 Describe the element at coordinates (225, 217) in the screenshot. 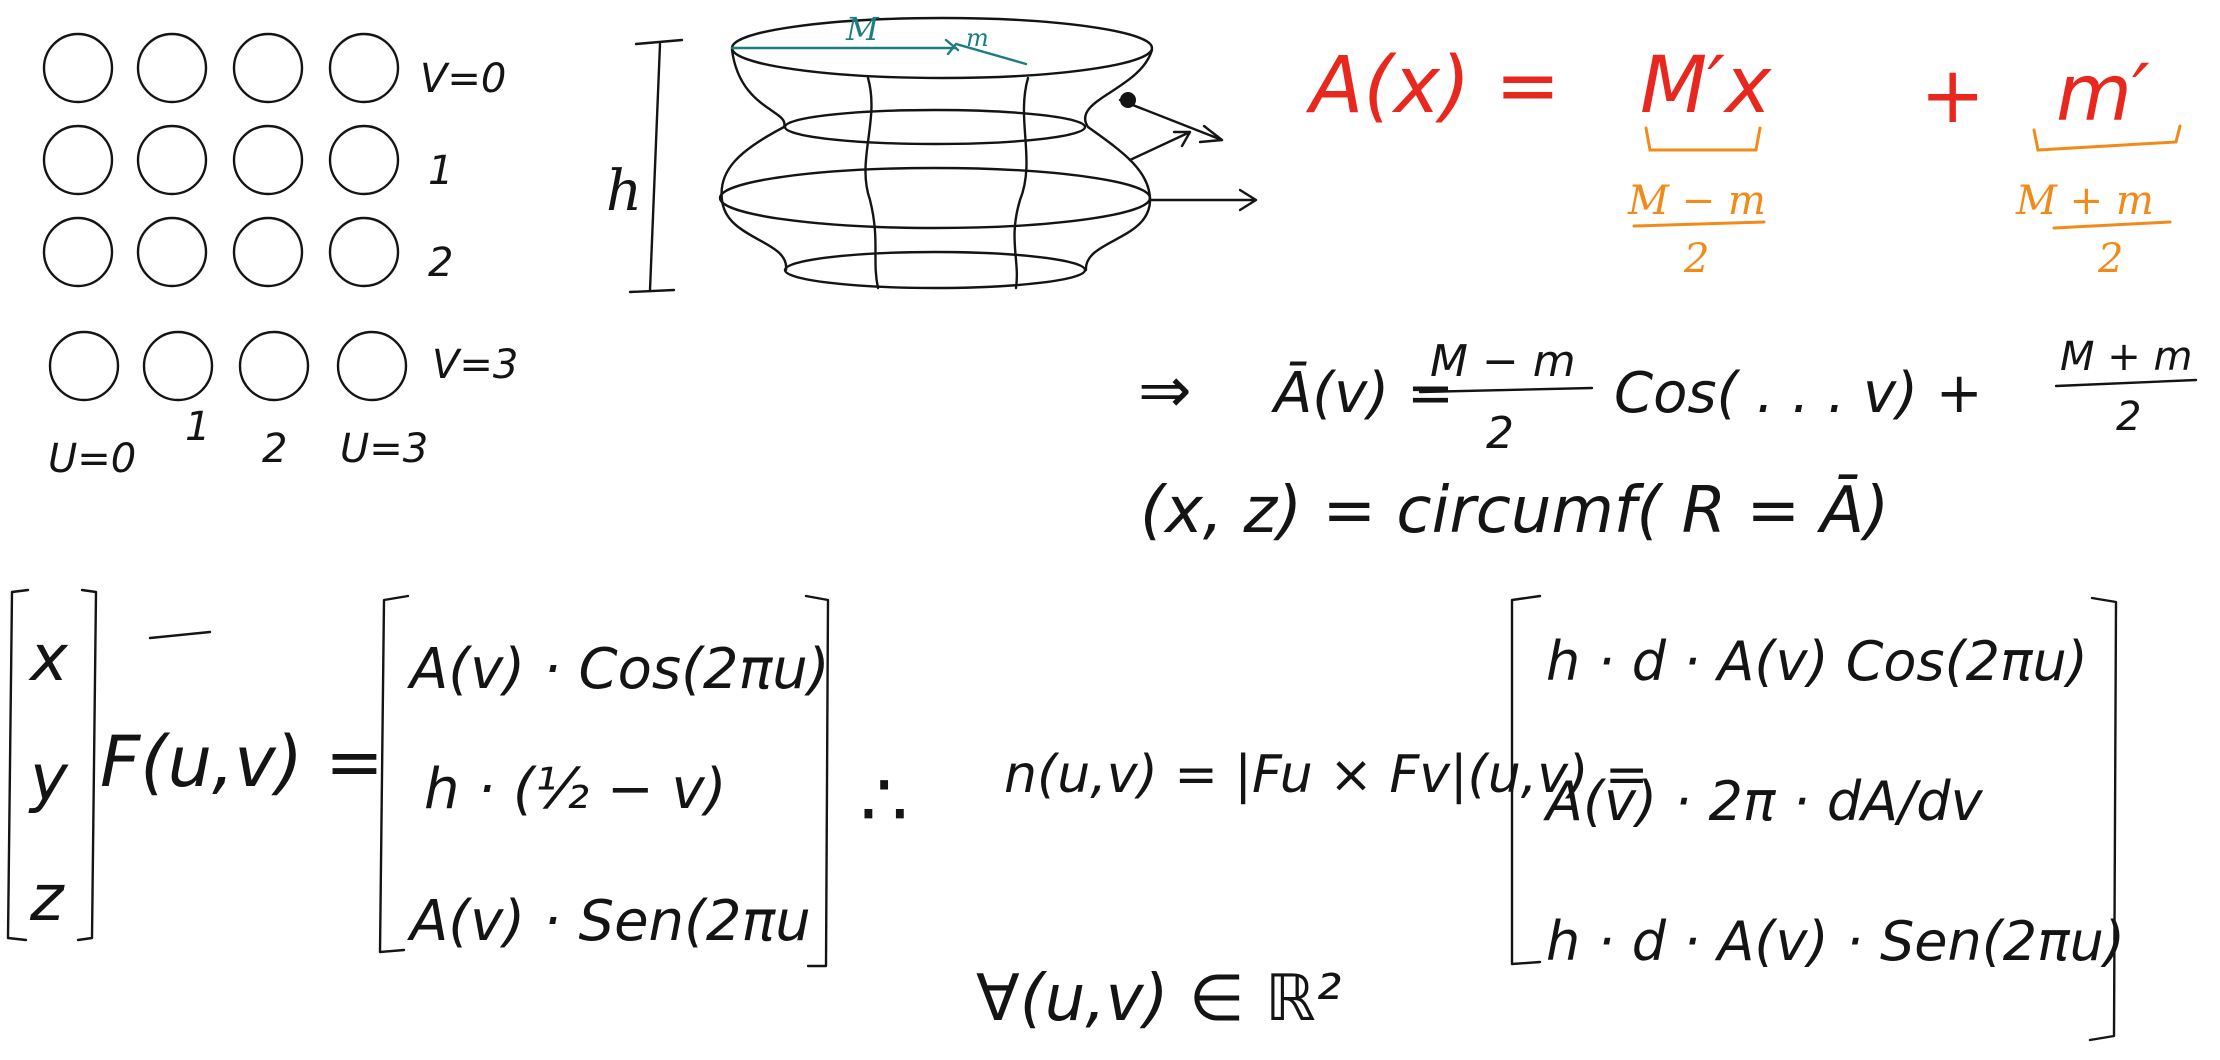

I see `circle-grid` at that location.